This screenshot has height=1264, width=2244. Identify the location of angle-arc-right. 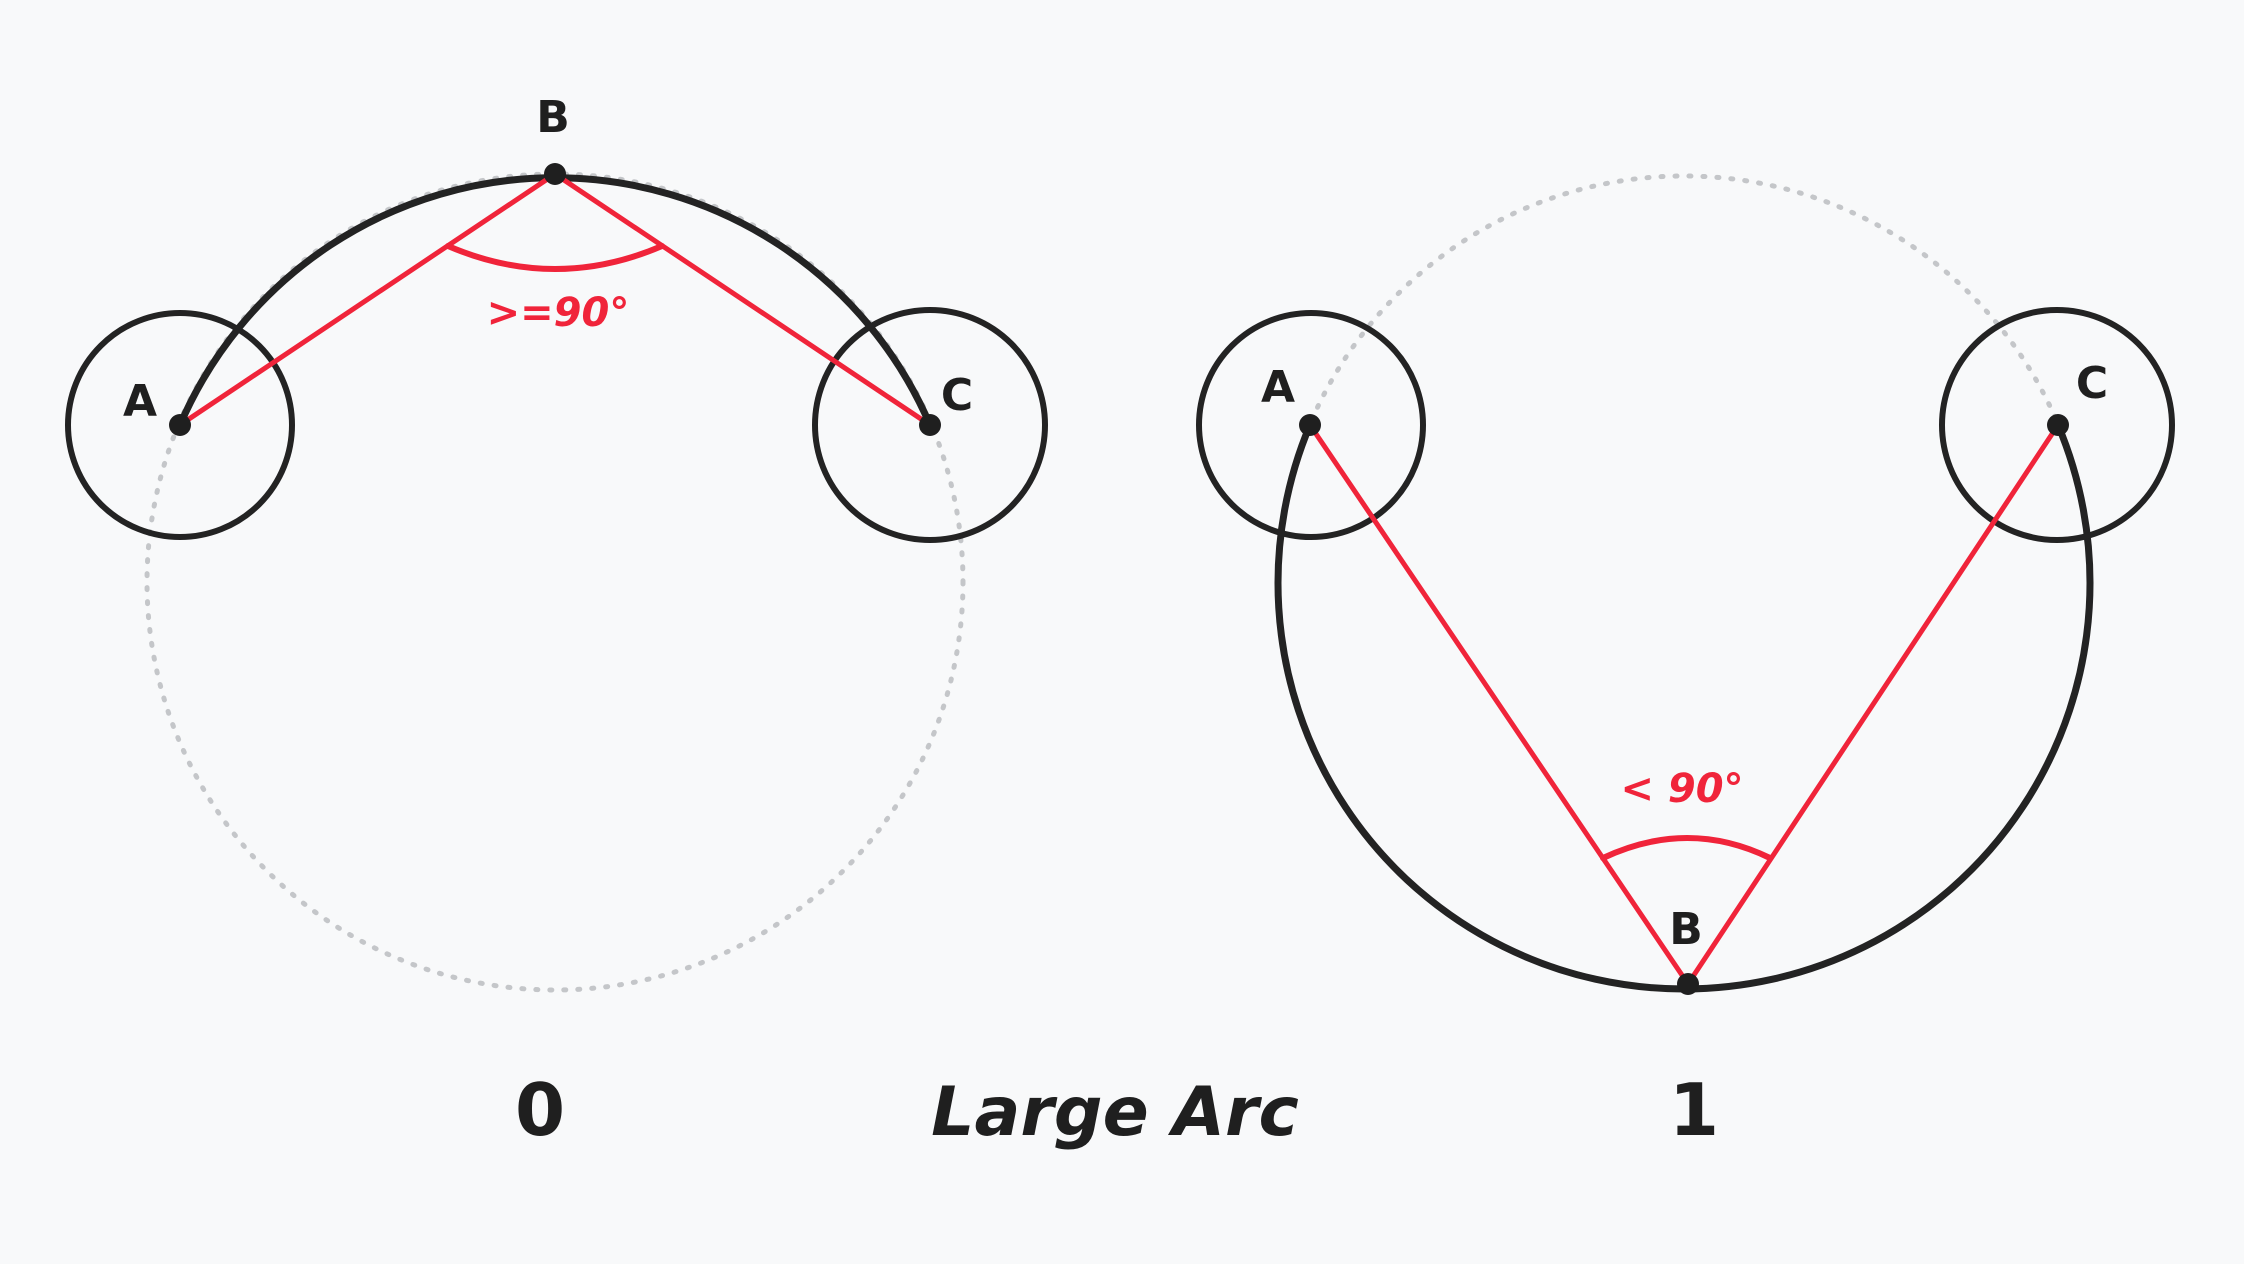
(1686, 848).